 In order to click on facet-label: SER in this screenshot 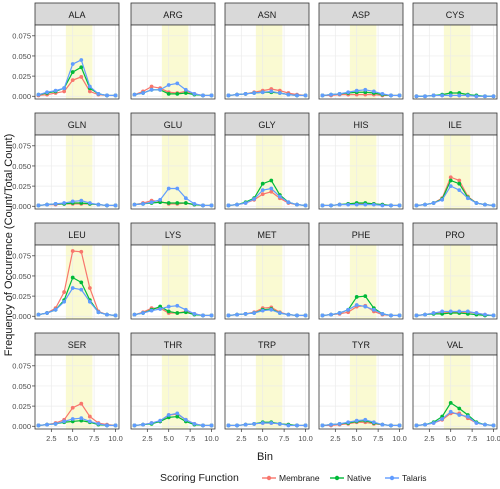, I will do `click(77, 345)`.